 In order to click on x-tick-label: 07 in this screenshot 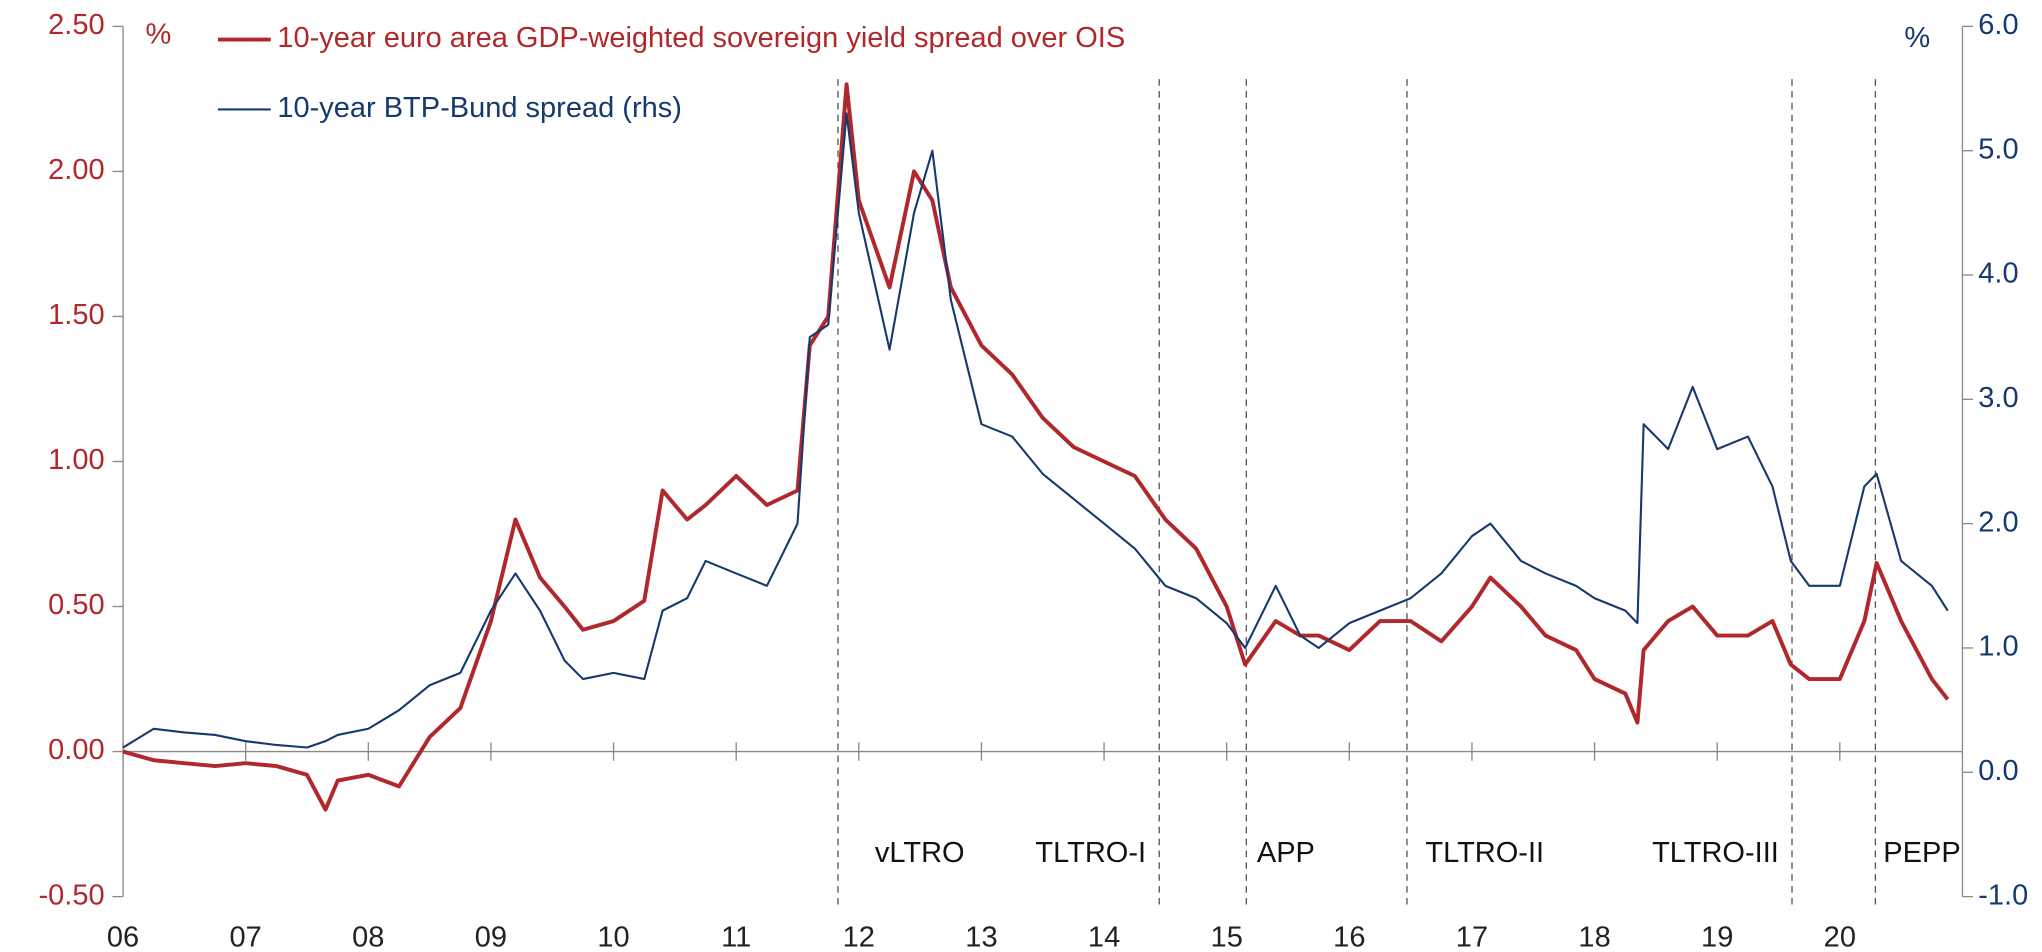, I will do `click(246, 936)`.